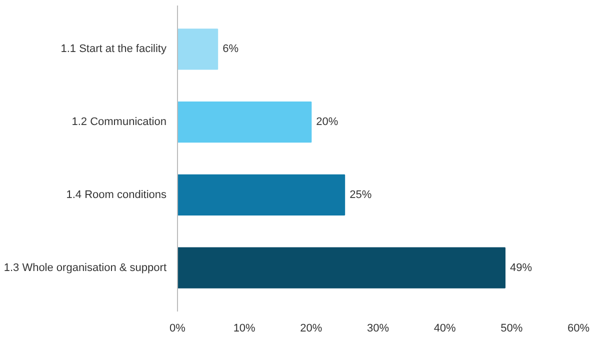  What do you see at coordinates (178, 328) in the screenshot?
I see `x-tick-label: 0%` at bounding box center [178, 328].